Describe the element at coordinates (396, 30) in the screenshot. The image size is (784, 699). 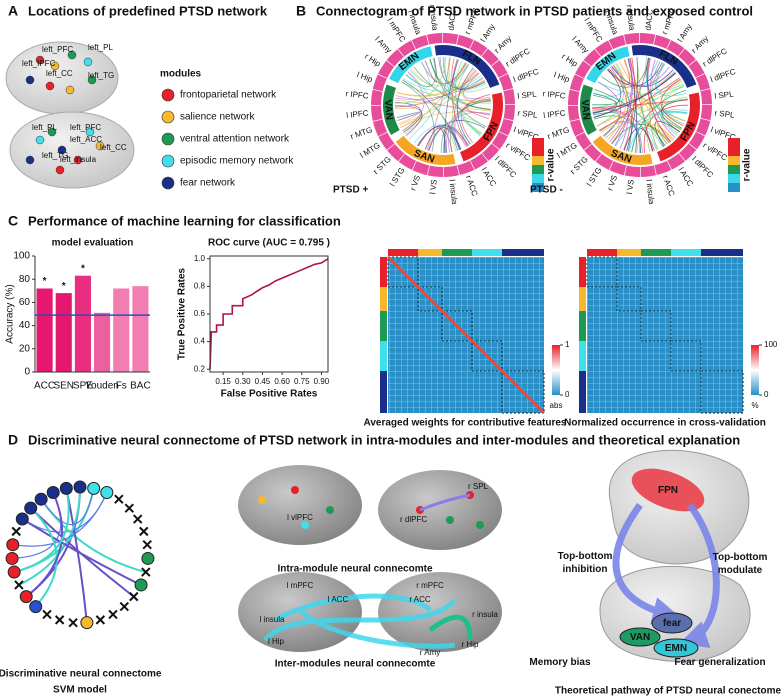
I see `node-label: l mPFC` at that location.